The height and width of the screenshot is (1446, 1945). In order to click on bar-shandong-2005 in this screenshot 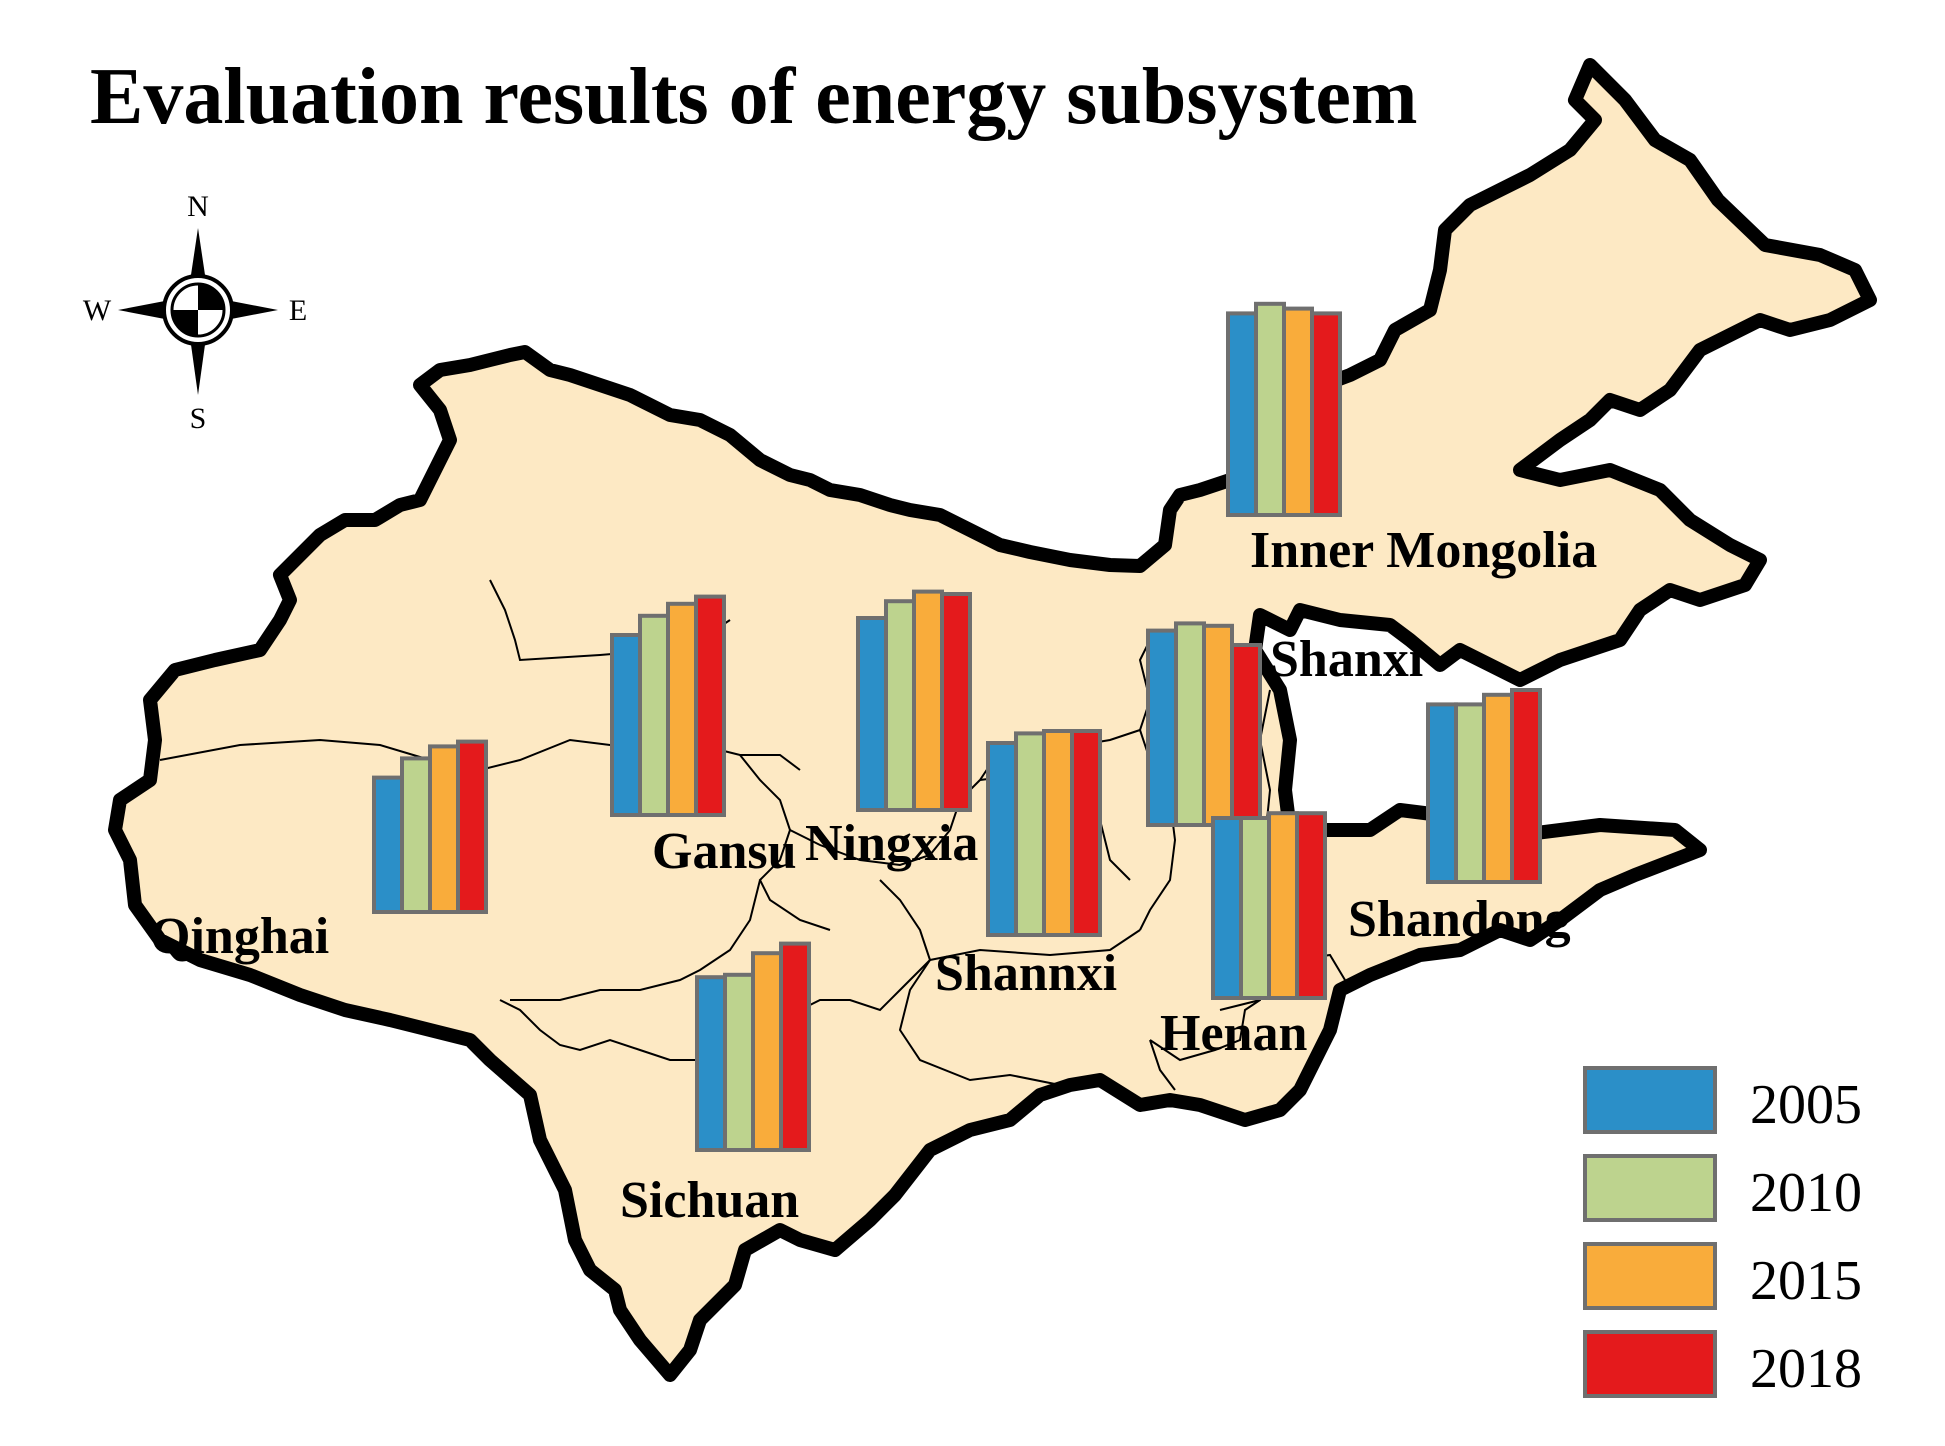, I will do `click(1442, 793)`.